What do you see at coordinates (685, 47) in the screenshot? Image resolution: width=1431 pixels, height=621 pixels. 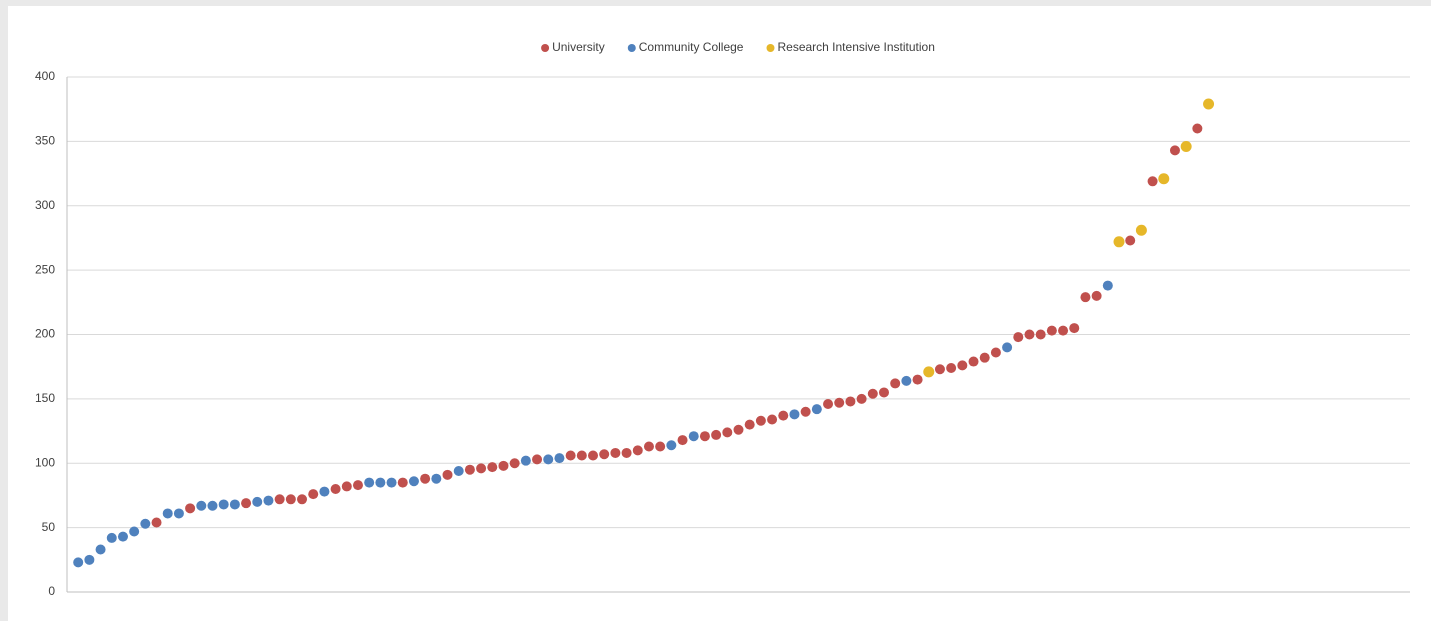 I see `legend-item: Community College` at bounding box center [685, 47].